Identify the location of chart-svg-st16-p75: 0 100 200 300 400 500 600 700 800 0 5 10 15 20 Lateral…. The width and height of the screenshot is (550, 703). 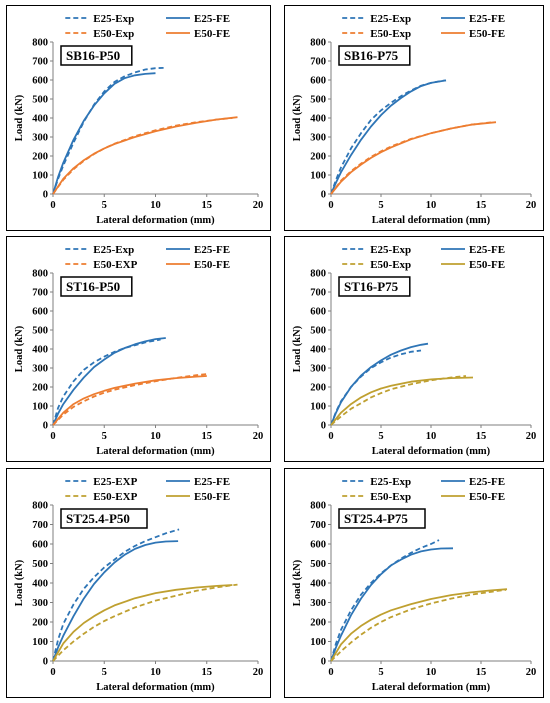
(414, 350).